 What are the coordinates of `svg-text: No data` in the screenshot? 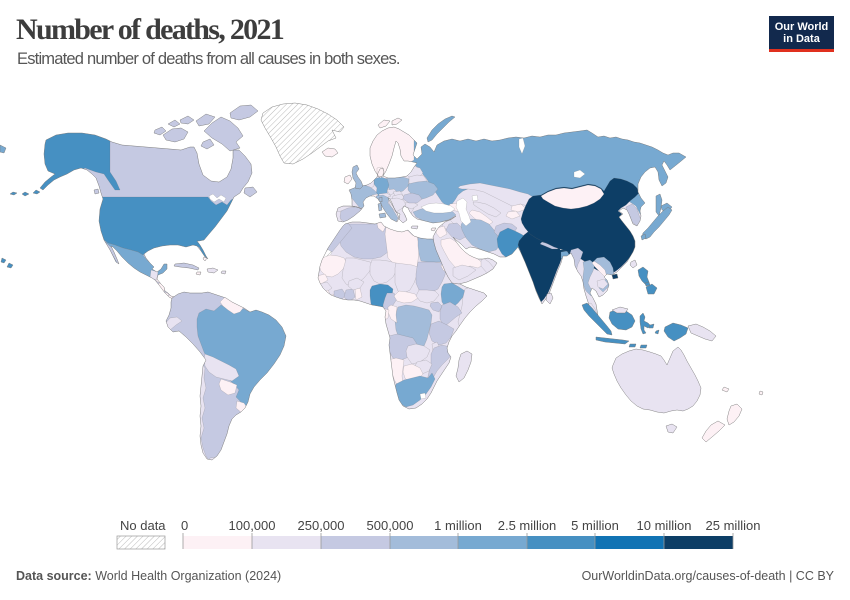 It's located at (143, 525).